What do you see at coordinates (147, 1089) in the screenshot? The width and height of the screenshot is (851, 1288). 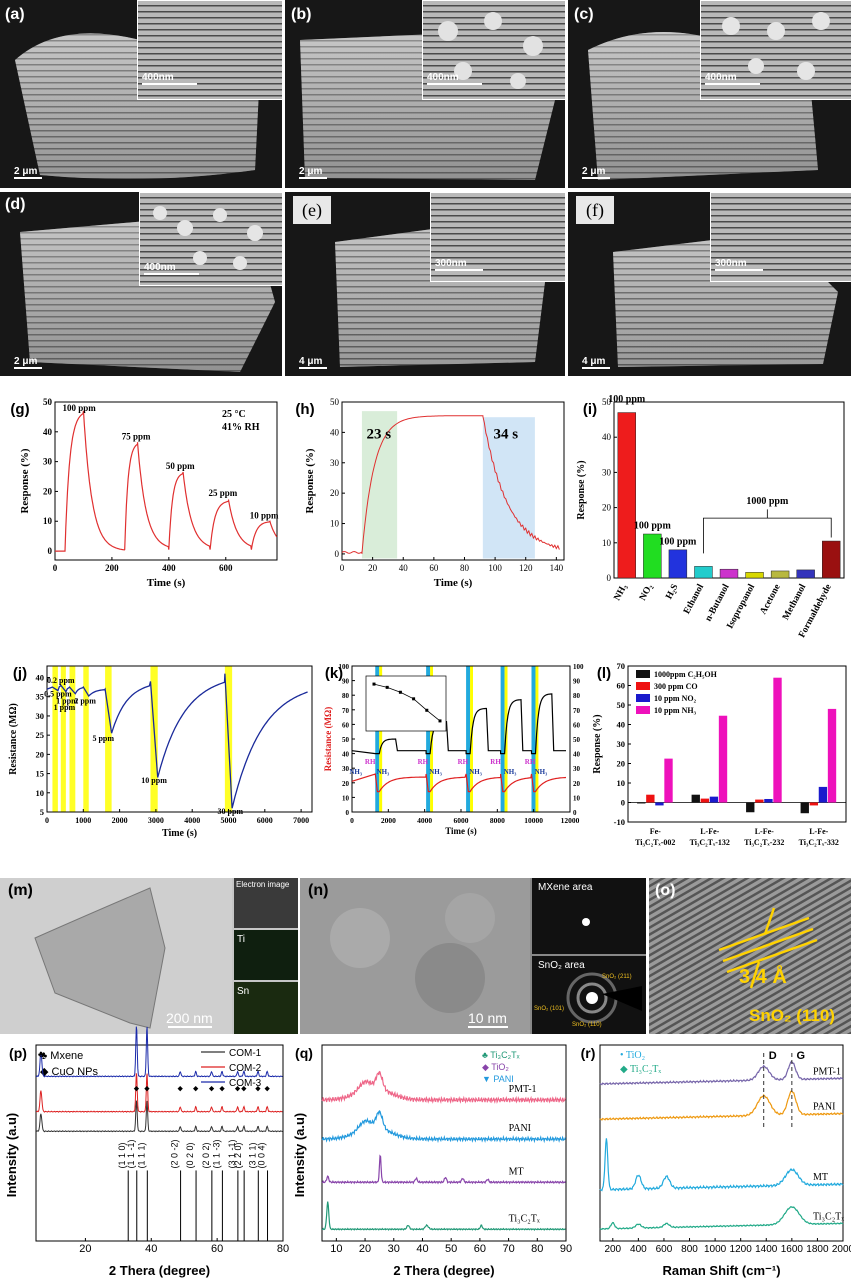 I see `cuo-peak-marker: ◆` at bounding box center [147, 1089].